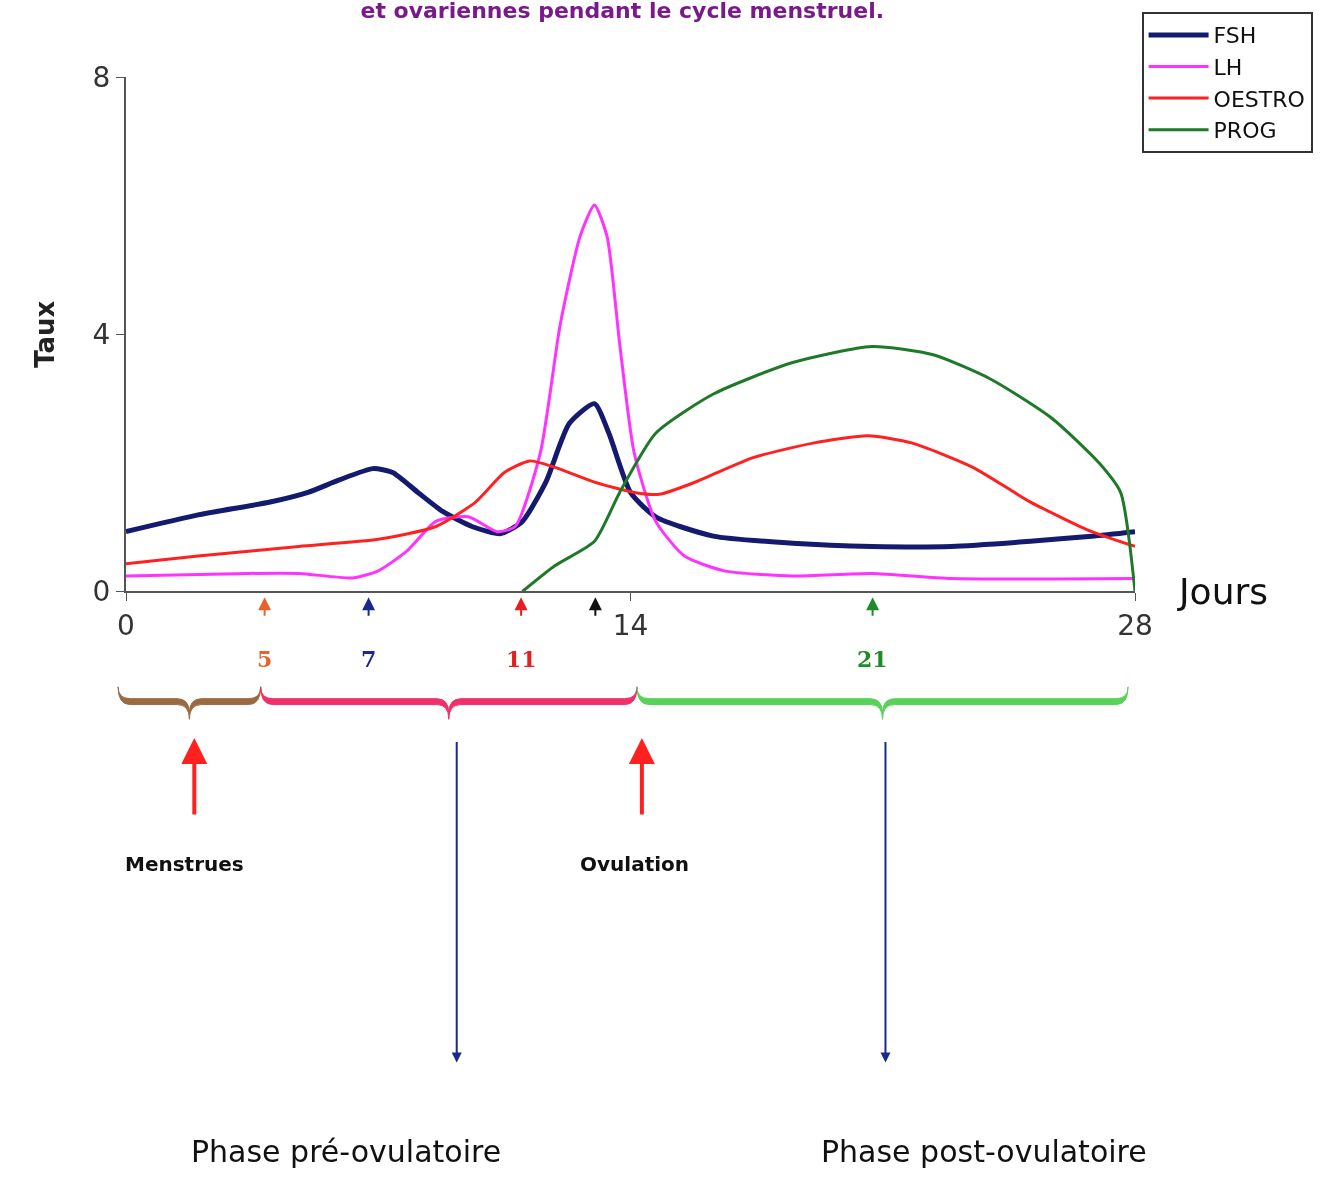  I want to click on x-tick-label: 14, so click(630, 626).